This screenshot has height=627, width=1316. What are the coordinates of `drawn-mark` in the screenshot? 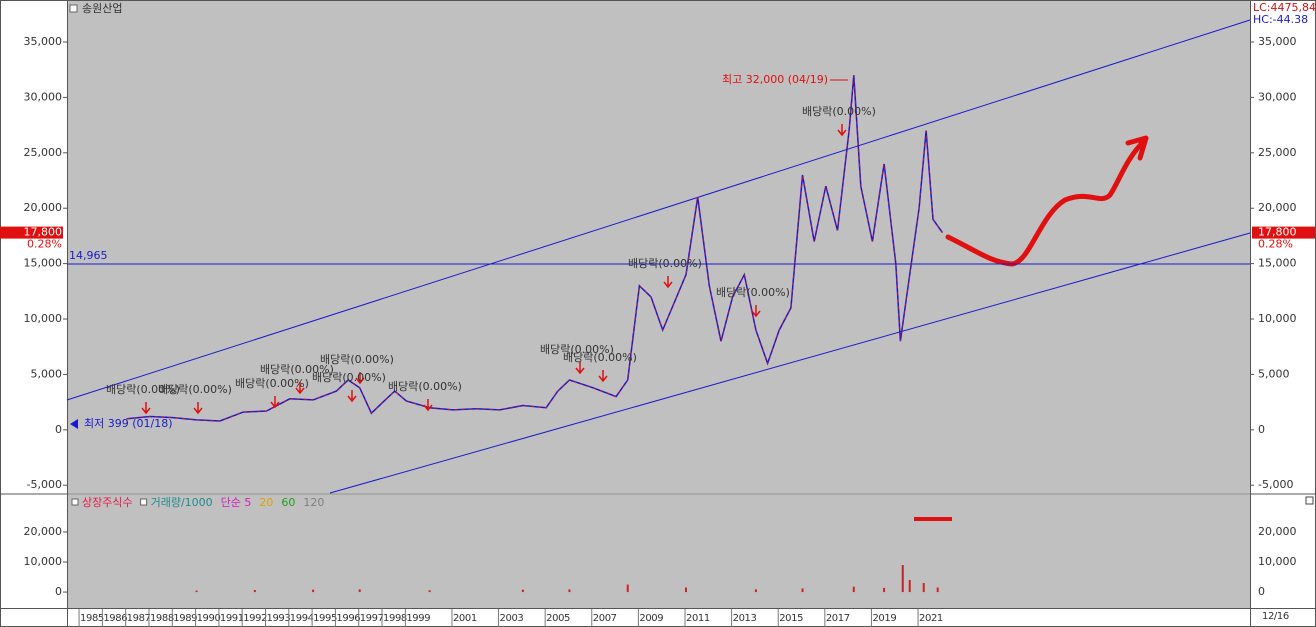 It's located at (933, 519).